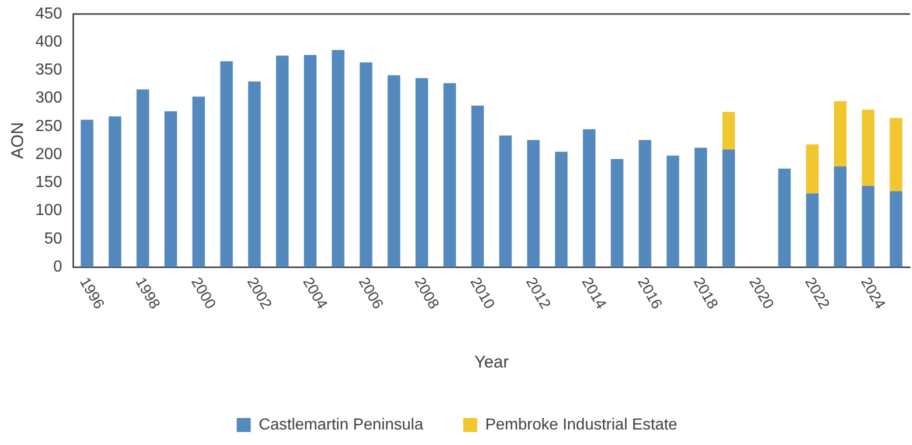 This screenshot has height=445, width=912. What do you see at coordinates (17, 140) in the screenshot?
I see `y-axis-title: AON` at bounding box center [17, 140].